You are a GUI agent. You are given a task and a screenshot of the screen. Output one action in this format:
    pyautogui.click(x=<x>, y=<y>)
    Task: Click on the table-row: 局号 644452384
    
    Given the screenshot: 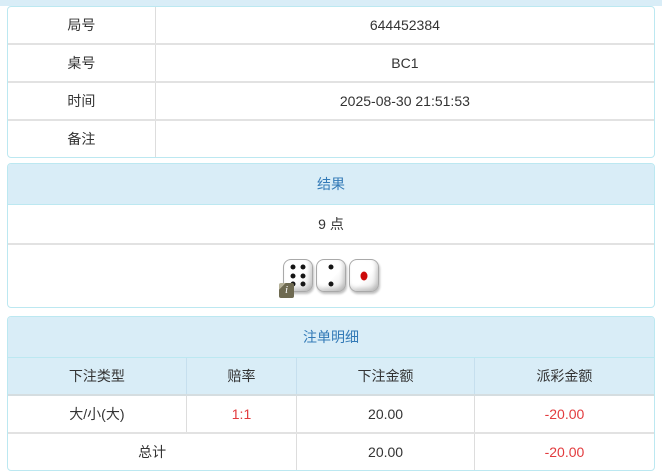 What is the action you would take?
    pyautogui.click(x=331, y=26)
    